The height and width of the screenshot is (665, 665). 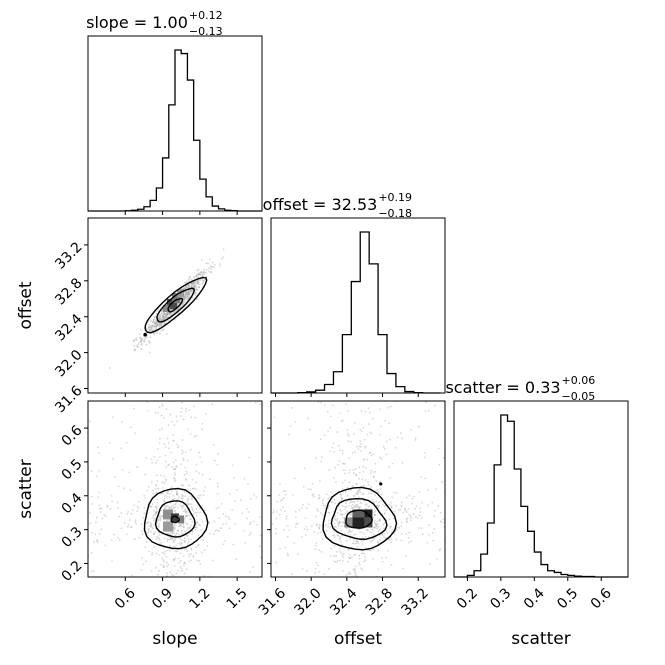 What do you see at coordinates (395, 213) in the screenshot?
I see `title-lower-error: −0.18` at bounding box center [395, 213].